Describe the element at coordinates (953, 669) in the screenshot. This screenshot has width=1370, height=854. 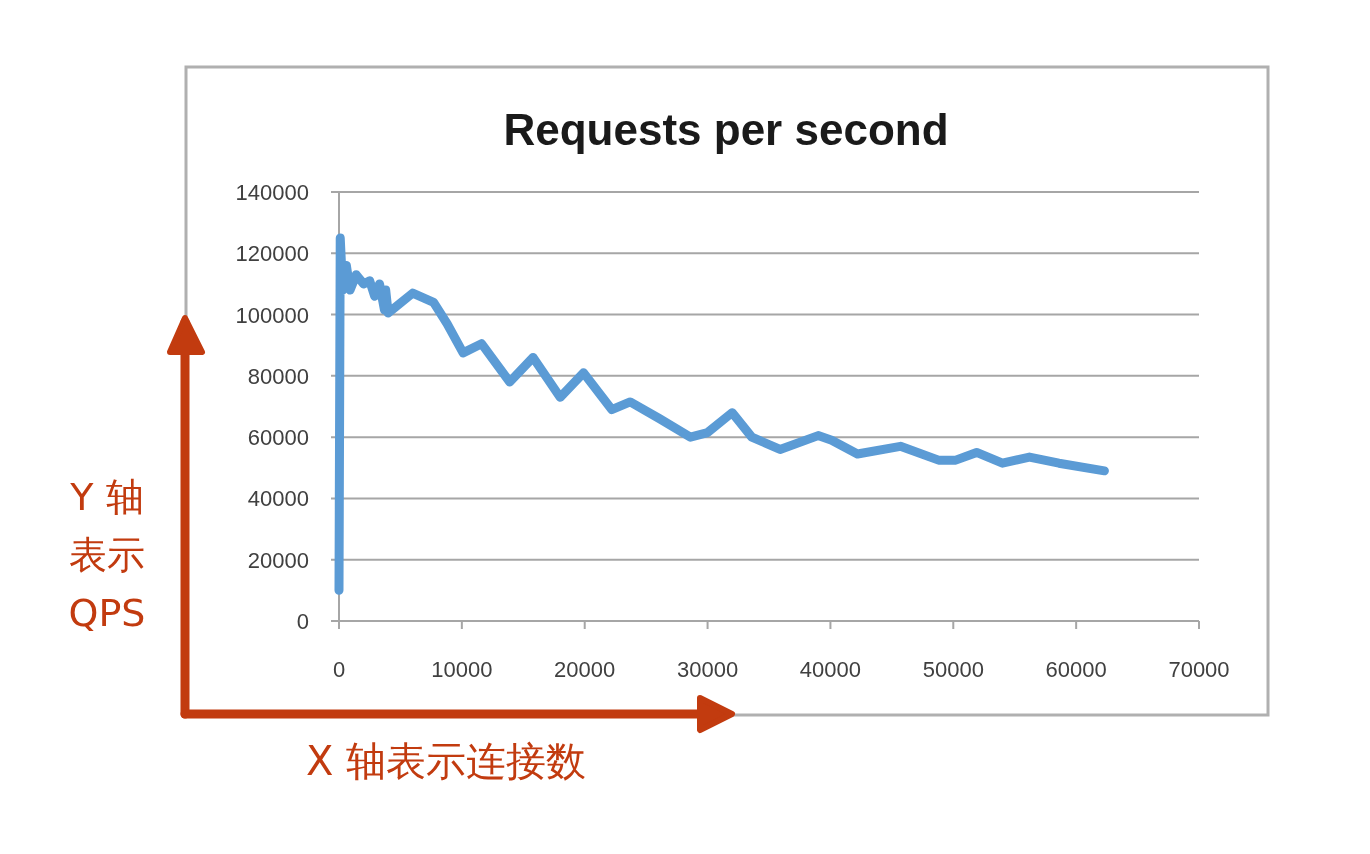
I see `x-tick-label: 50000` at that location.